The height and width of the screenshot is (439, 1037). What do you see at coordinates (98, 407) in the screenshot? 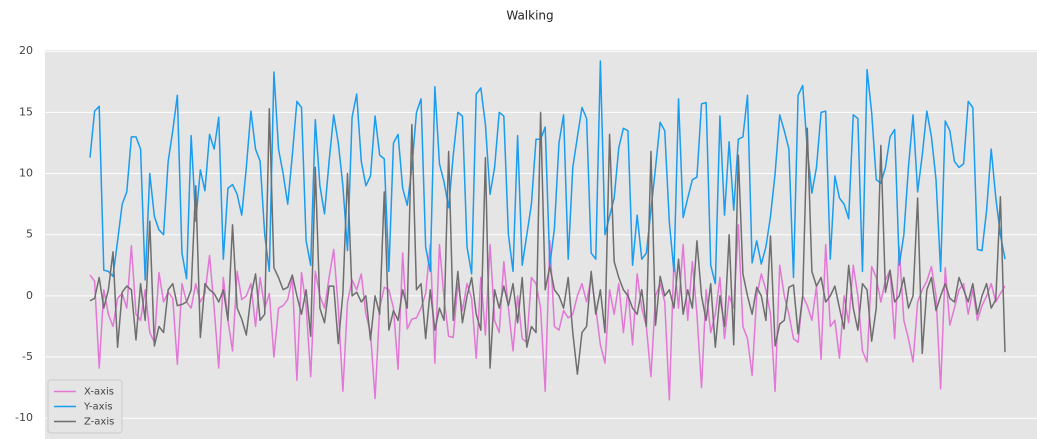
I see `legend-label: Y-axis` at bounding box center [98, 407].